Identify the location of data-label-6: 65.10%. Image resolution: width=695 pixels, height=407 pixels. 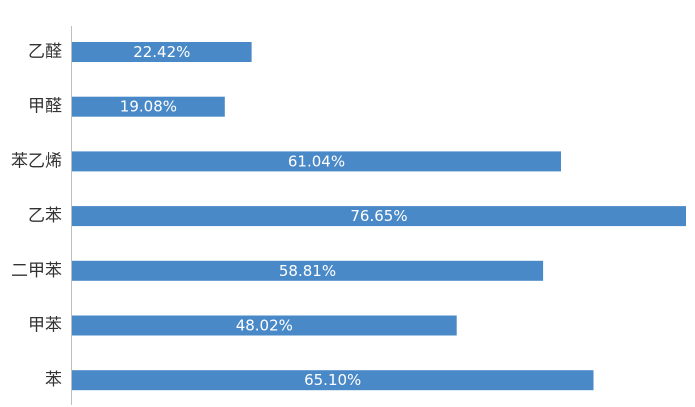
(332, 380).